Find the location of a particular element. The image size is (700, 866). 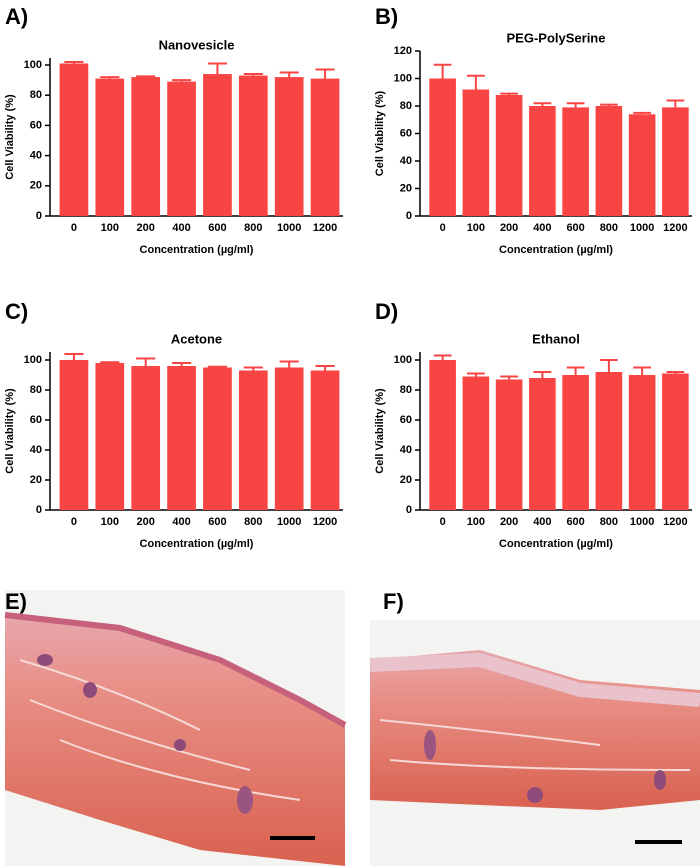

chart-title: Acetone is located at coordinates (196, 338).